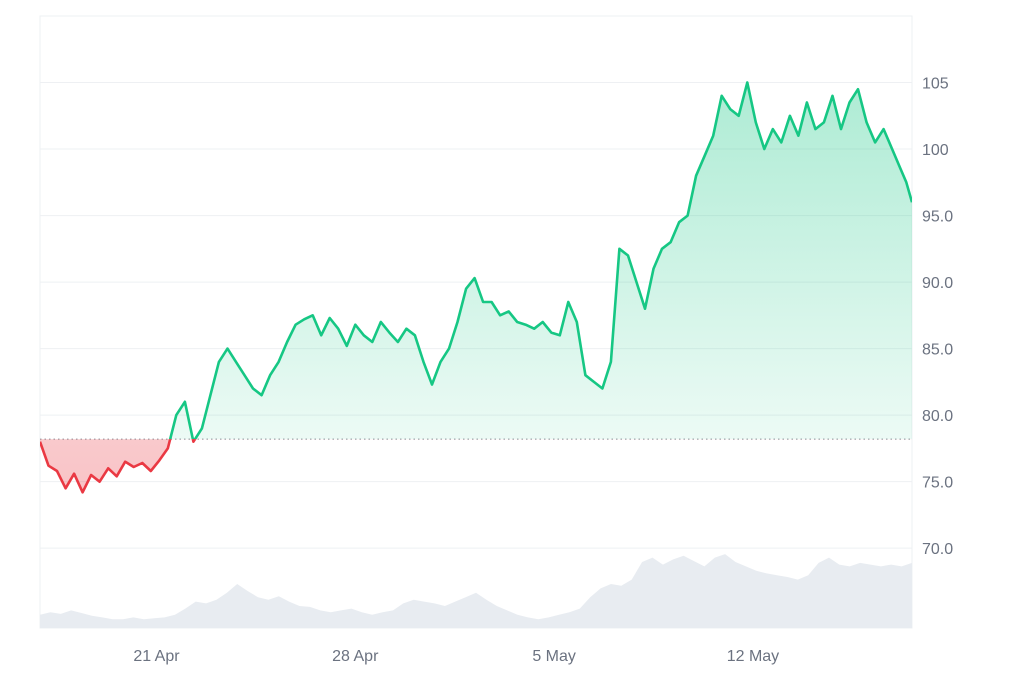 The width and height of the screenshot is (1024, 683). What do you see at coordinates (355, 656) in the screenshot?
I see `x-tick-label: 28 Apr` at bounding box center [355, 656].